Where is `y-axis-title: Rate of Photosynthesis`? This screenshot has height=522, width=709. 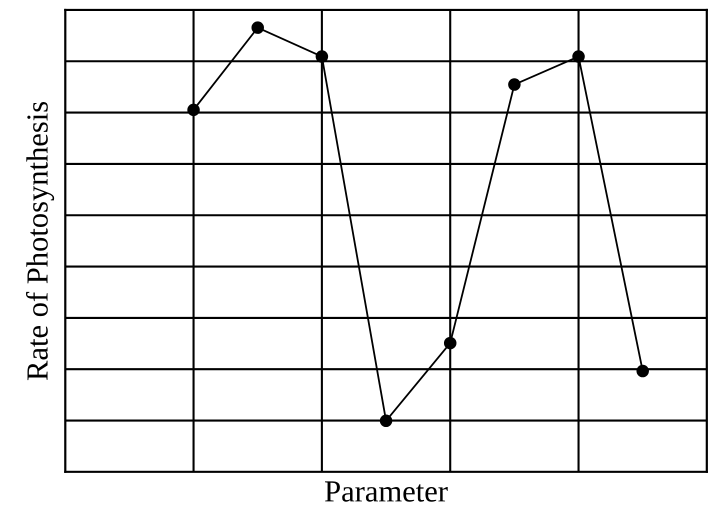
y-axis-title: Rate of Photosynthesis is located at coordinates (40, 241).